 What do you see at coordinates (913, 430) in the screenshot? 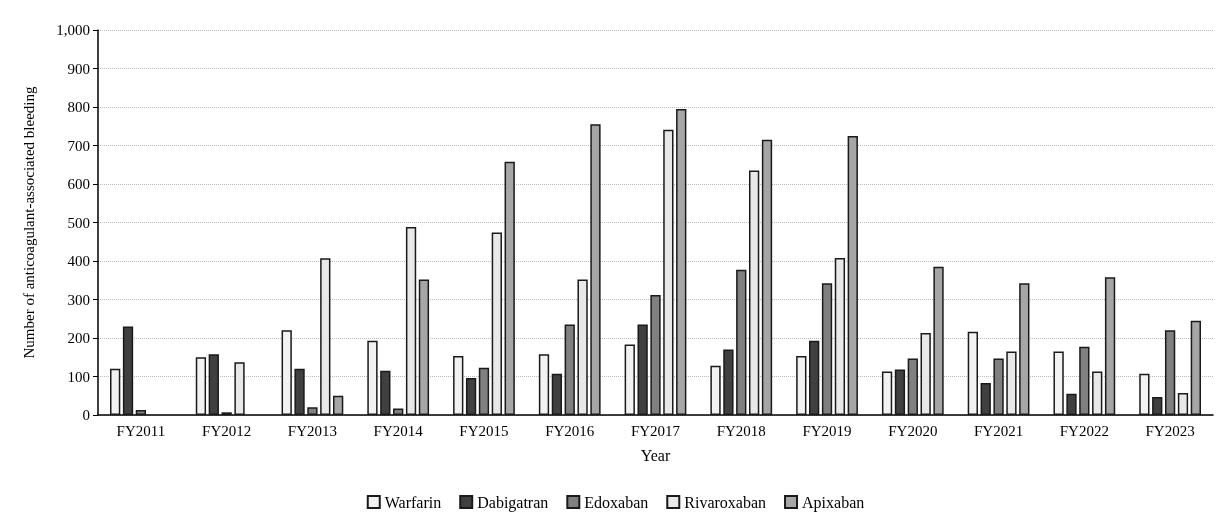
I see `x-tick-label: FY2020` at bounding box center [913, 430].